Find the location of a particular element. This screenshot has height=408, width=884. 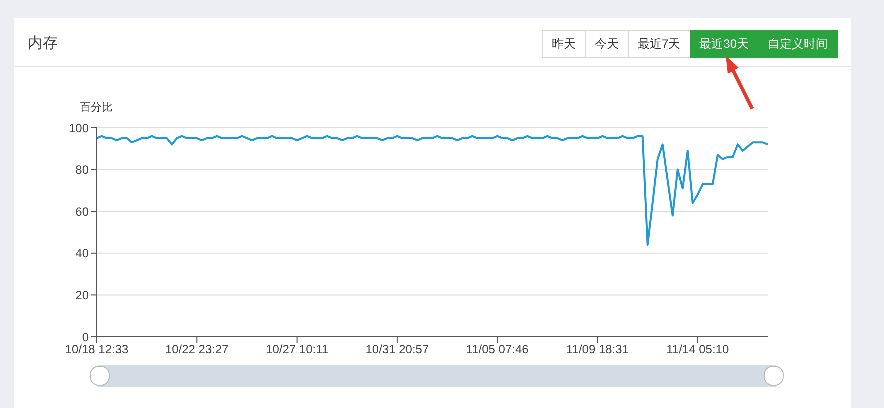

text: 自定义时间 is located at coordinates (798, 44).